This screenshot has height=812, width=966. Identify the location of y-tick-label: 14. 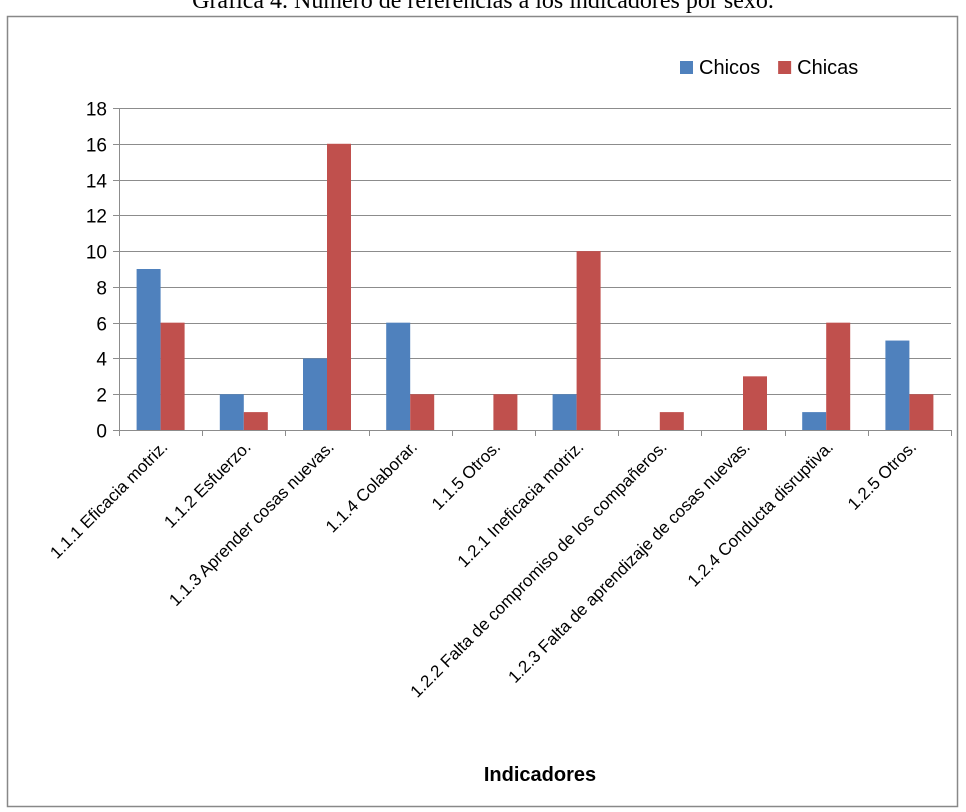
(97, 182).